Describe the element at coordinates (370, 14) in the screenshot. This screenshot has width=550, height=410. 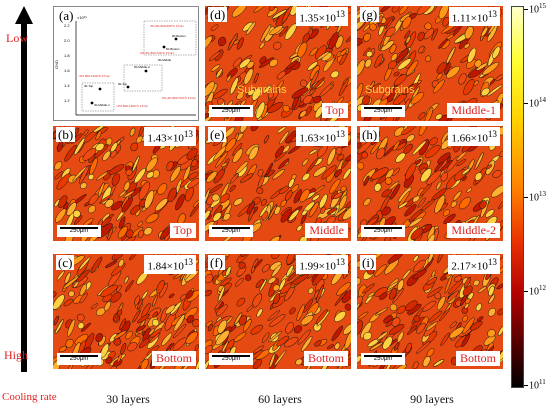
I see `panel-g-tag: (g)` at that location.